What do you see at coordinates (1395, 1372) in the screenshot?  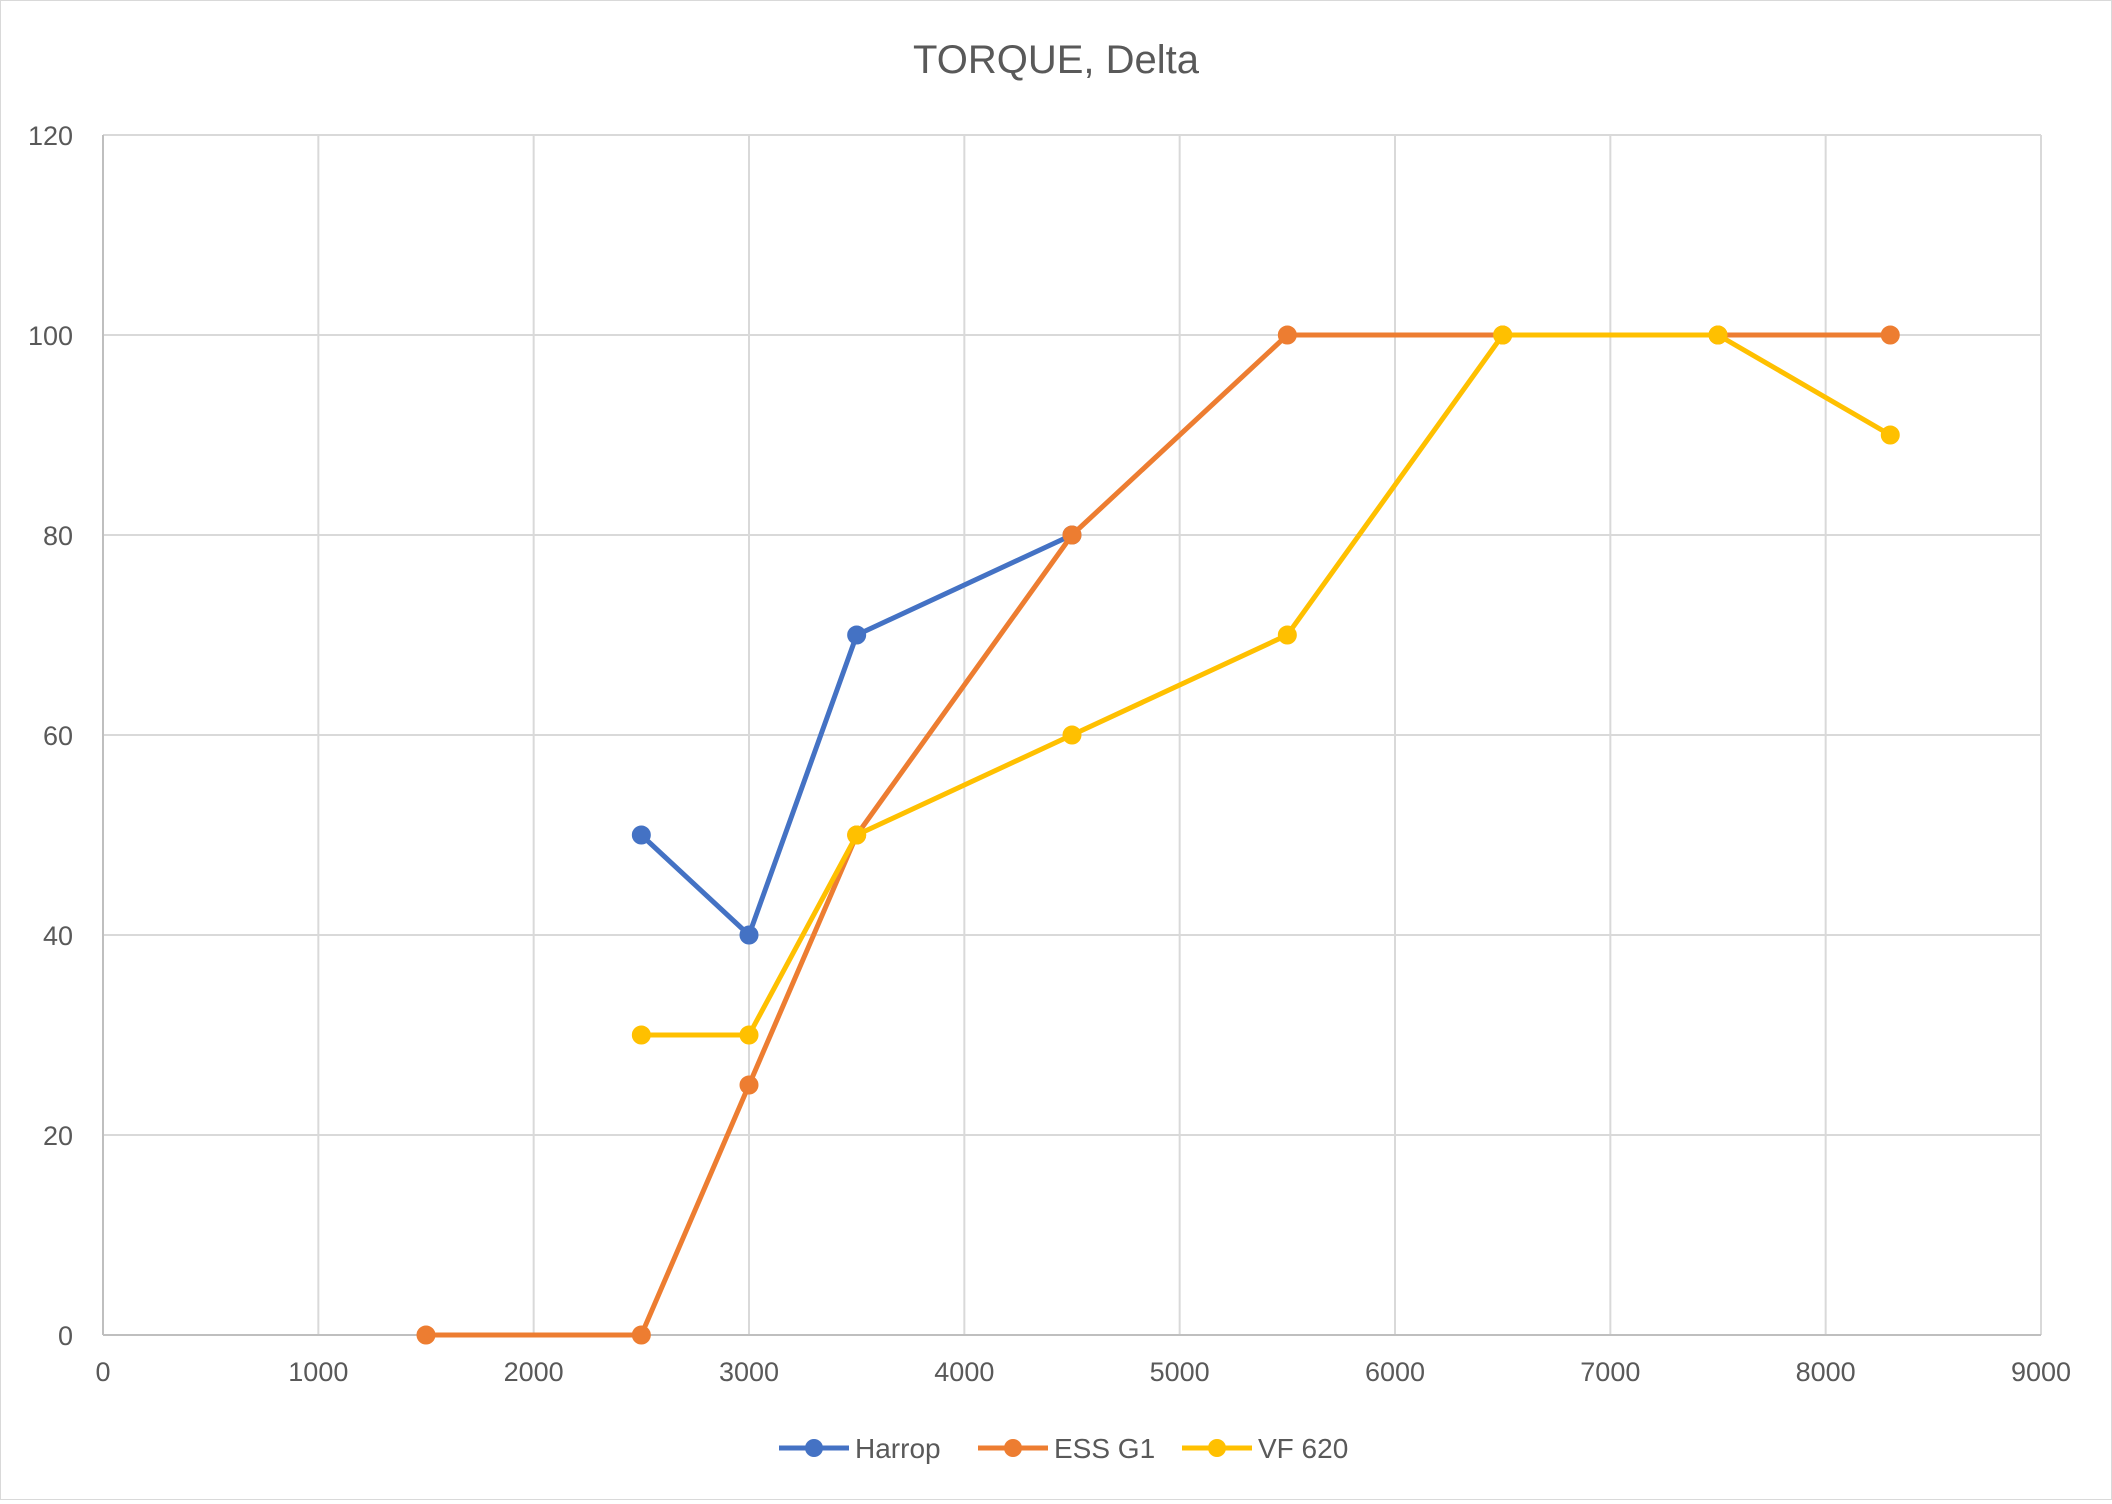 I see `x-tick-label: 6000` at bounding box center [1395, 1372].